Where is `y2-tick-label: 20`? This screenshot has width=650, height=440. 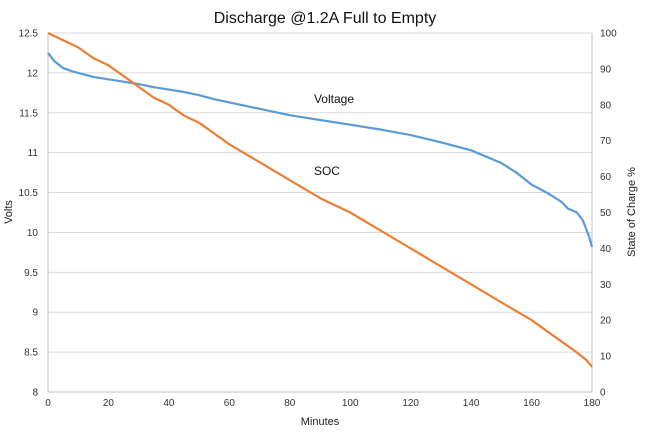 y2-tick-label: 20 is located at coordinates (606, 321).